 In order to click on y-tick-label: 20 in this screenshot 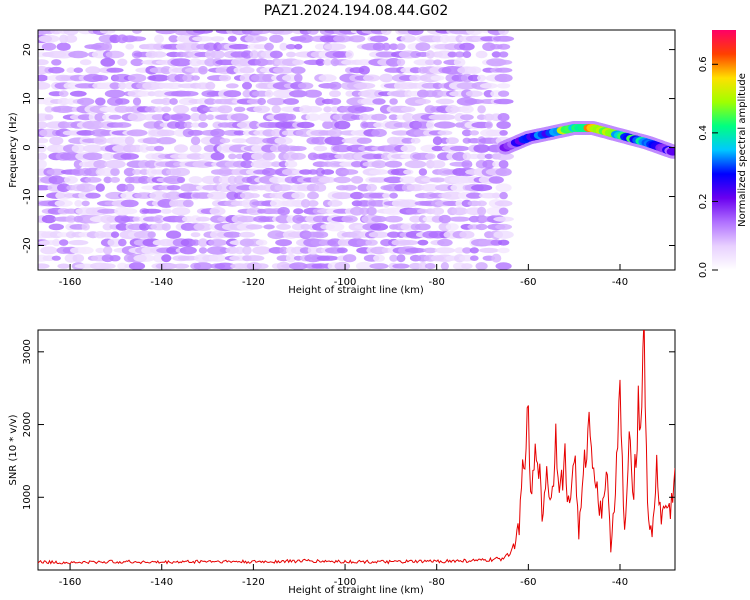, I will do `click(27, 49)`.